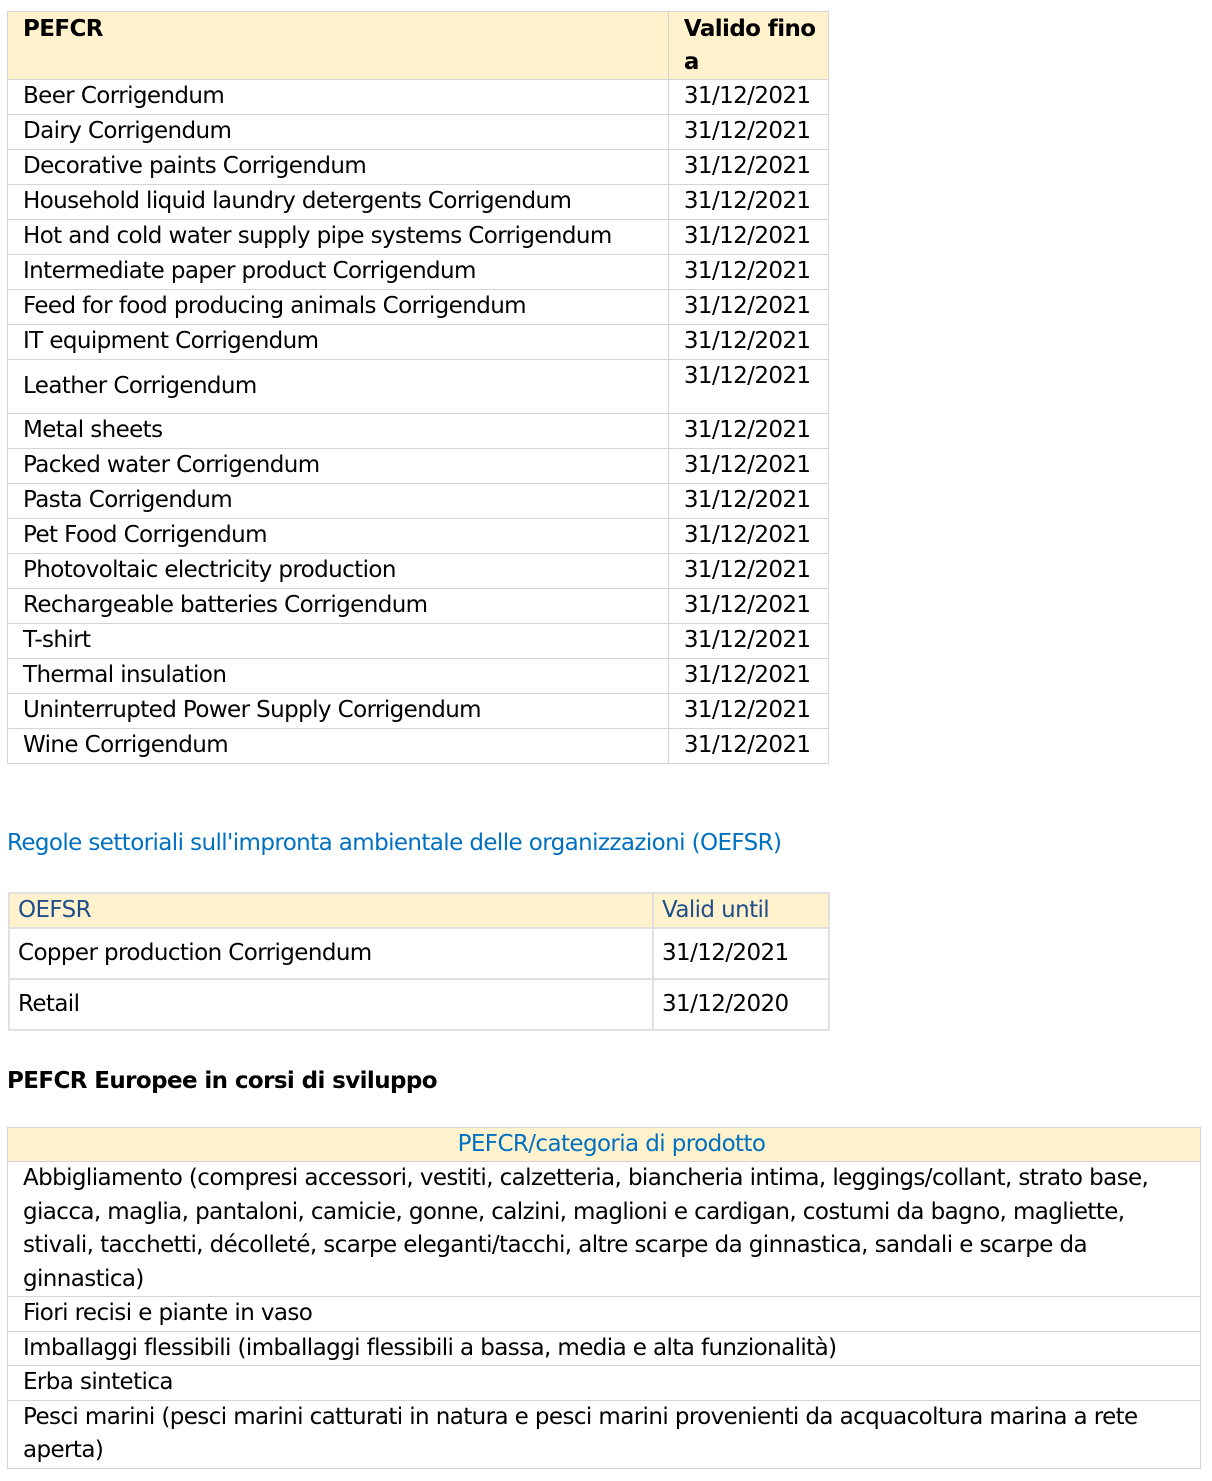 The image size is (1212, 1481). Describe the element at coordinates (741, 910) in the screenshot. I see `header-valid-until: Valid until` at that location.